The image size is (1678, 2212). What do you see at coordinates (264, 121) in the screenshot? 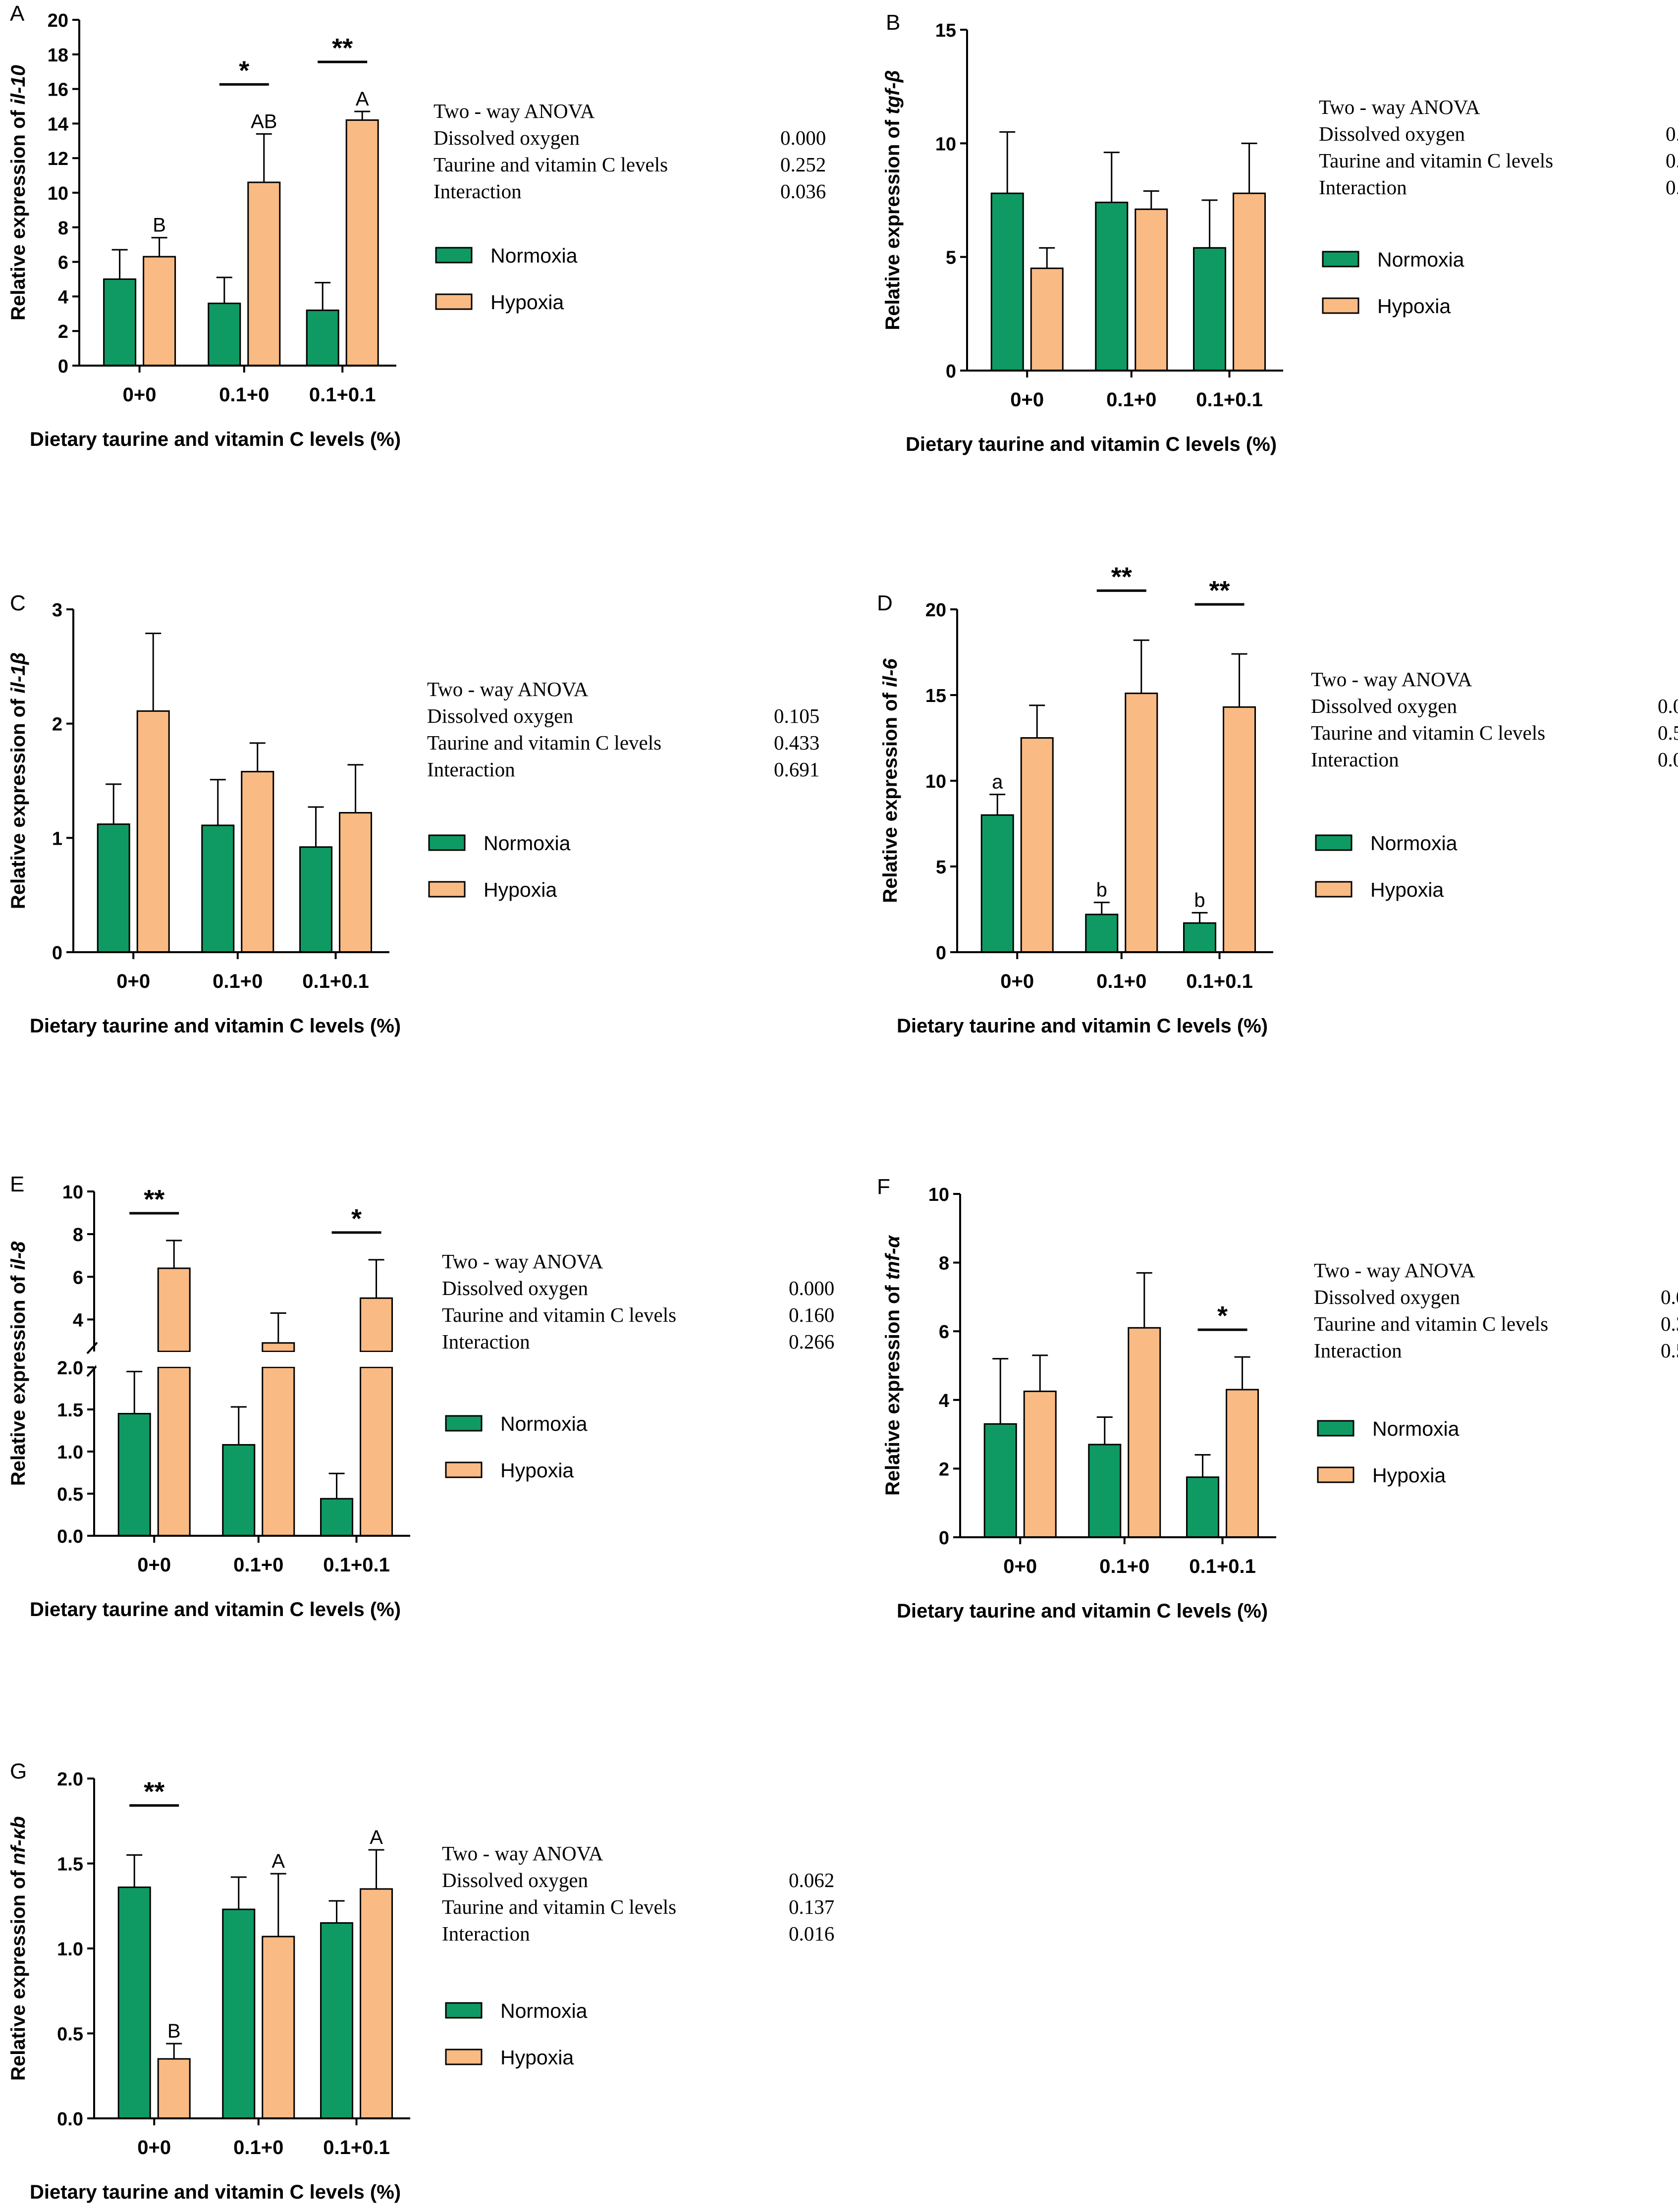
I see `significance-letter: AB` at bounding box center [264, 121].